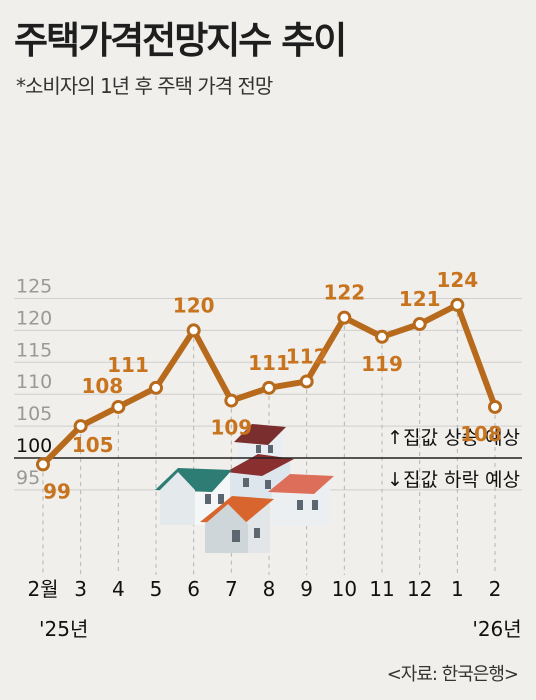 The height and width of the screenshot is (700, 536). Describe the element at coordinates (118, 589) in the screenshot. I see `x-tick-label: 4` at that location.